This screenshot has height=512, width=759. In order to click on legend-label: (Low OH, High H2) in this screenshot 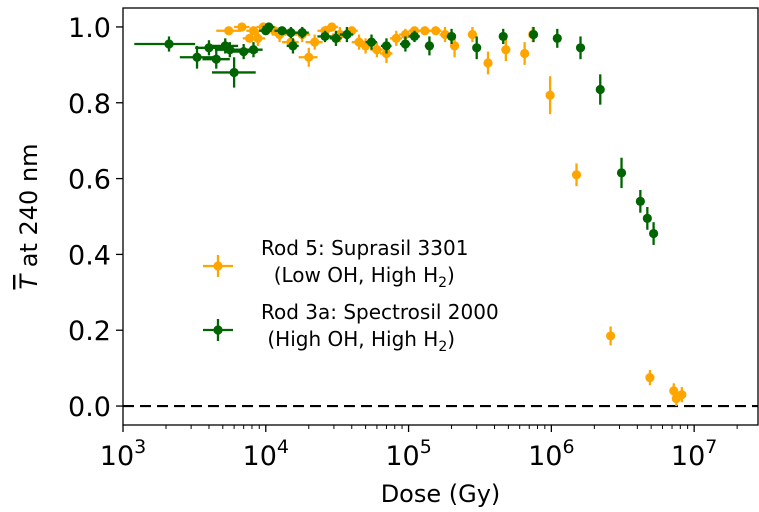, I will do `click(358, 277)`.